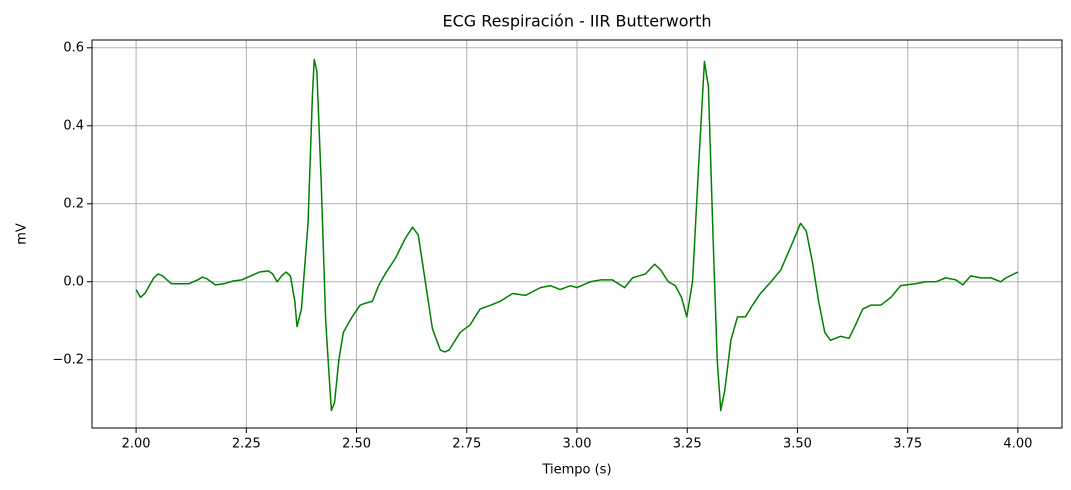 This screenshot has height=490, width=1071. What do you see at coordinates (907, 444) in the screenshot?
I see `x-tick-label: 3.75` at bounding box center [907, 444].